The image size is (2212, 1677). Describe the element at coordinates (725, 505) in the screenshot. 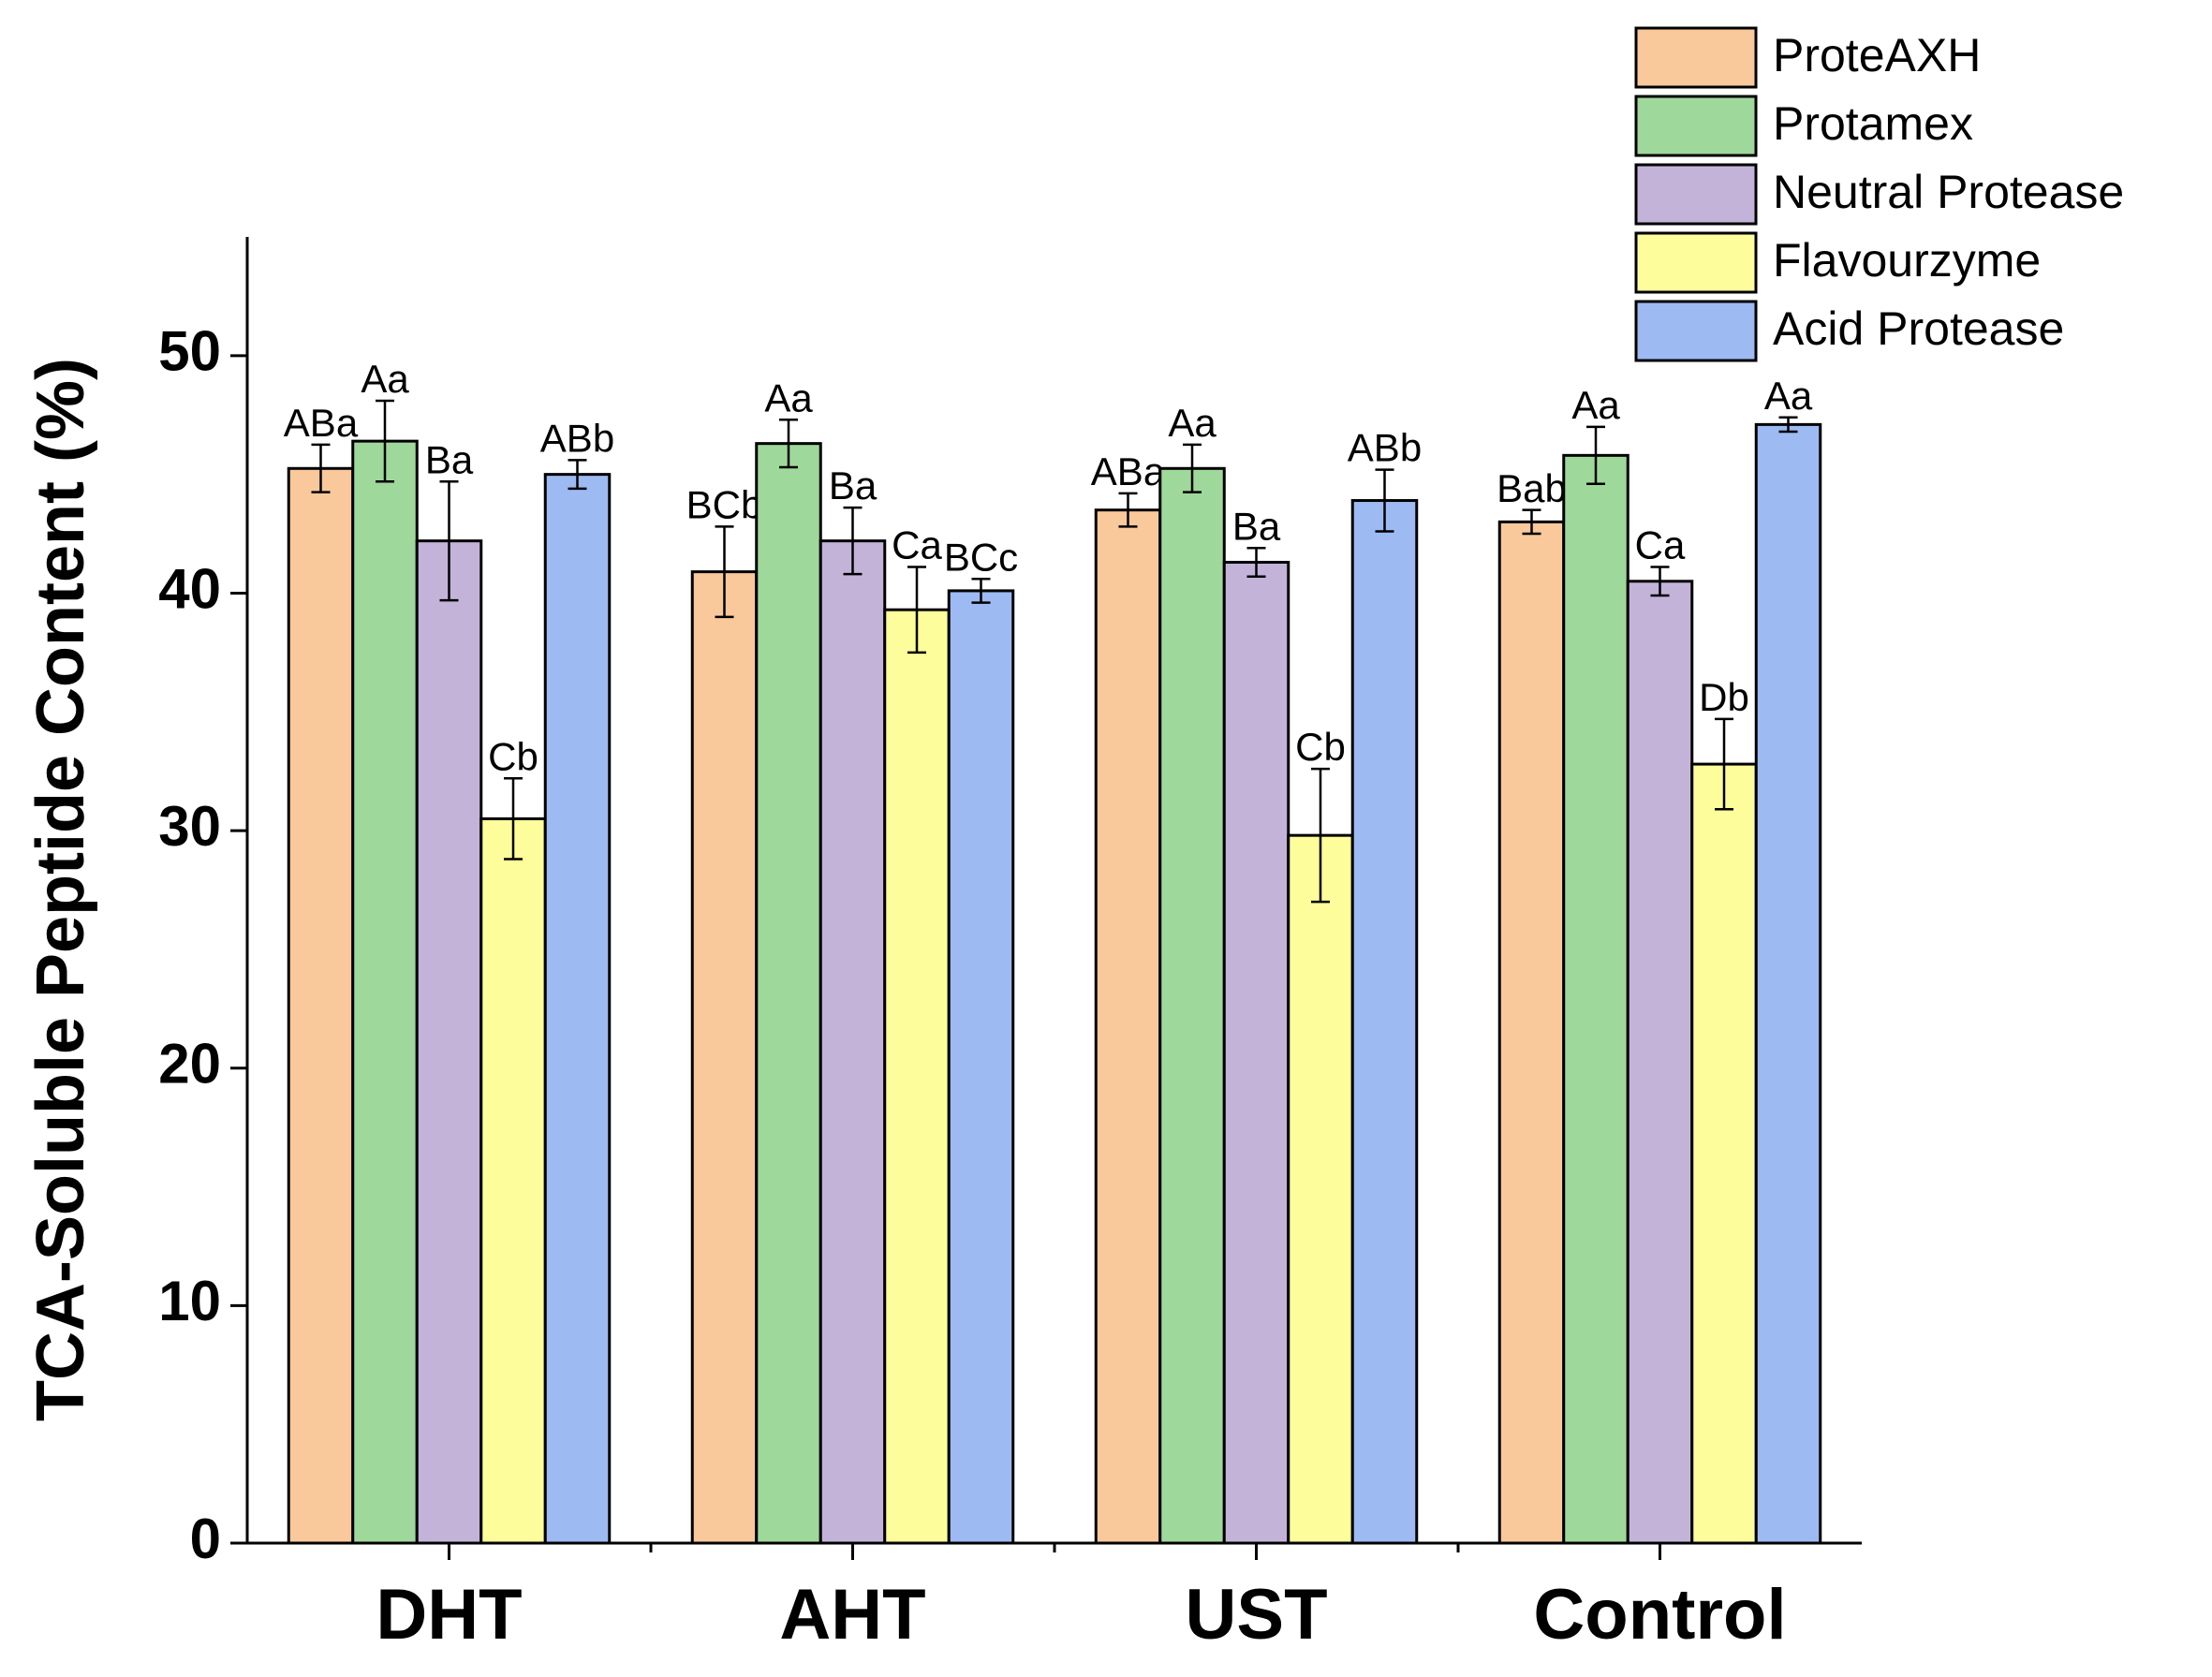

I see `significance-label: BCb` at that location.